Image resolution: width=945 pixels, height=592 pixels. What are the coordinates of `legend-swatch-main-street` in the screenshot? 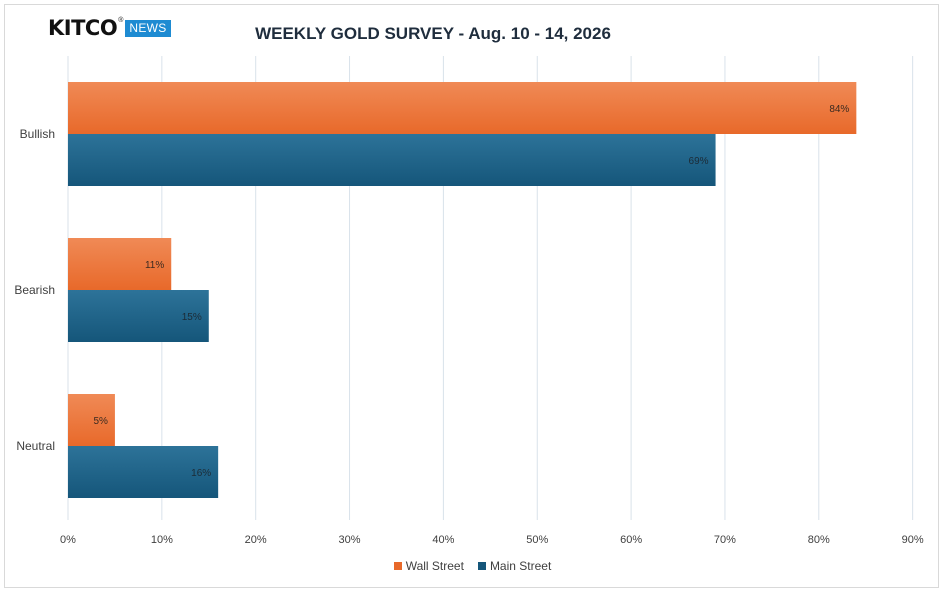 It's located at (481, 566).